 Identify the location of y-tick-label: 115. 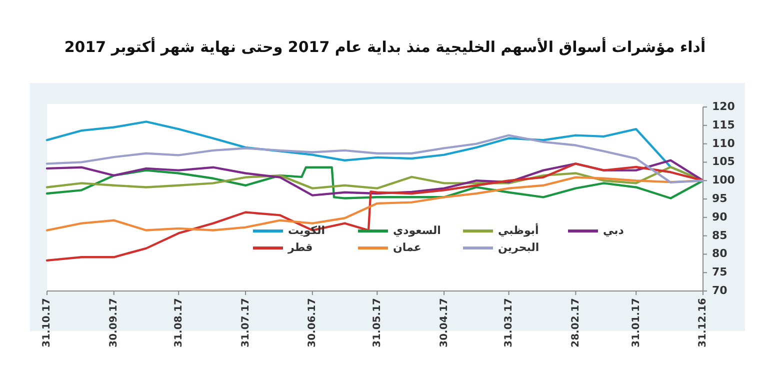
(723, 125).